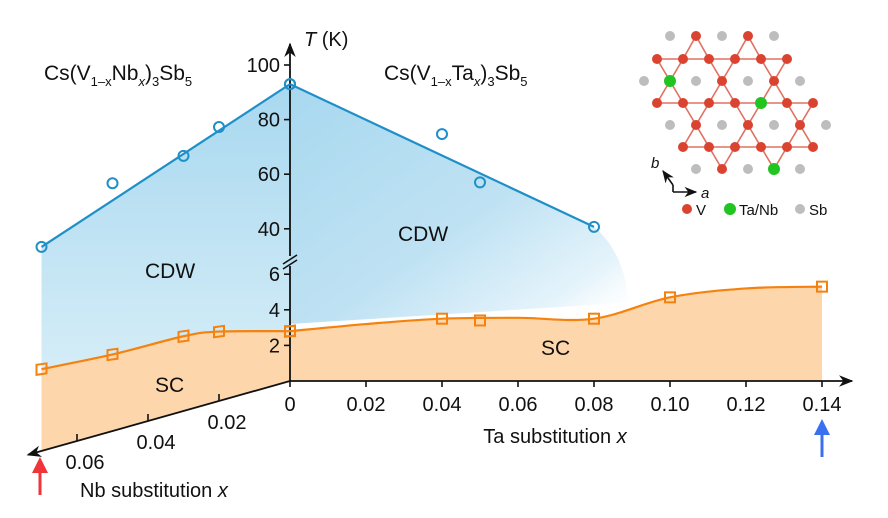  What do you see at coordinates (518, 405) in the screenshot?
I see `ta-tick-label: 0.06` at bounding box center [518, 405].